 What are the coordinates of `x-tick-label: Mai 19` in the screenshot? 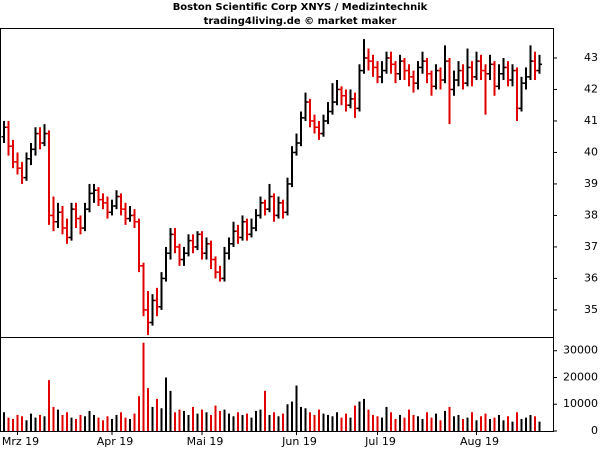 It's located at (205, 441).